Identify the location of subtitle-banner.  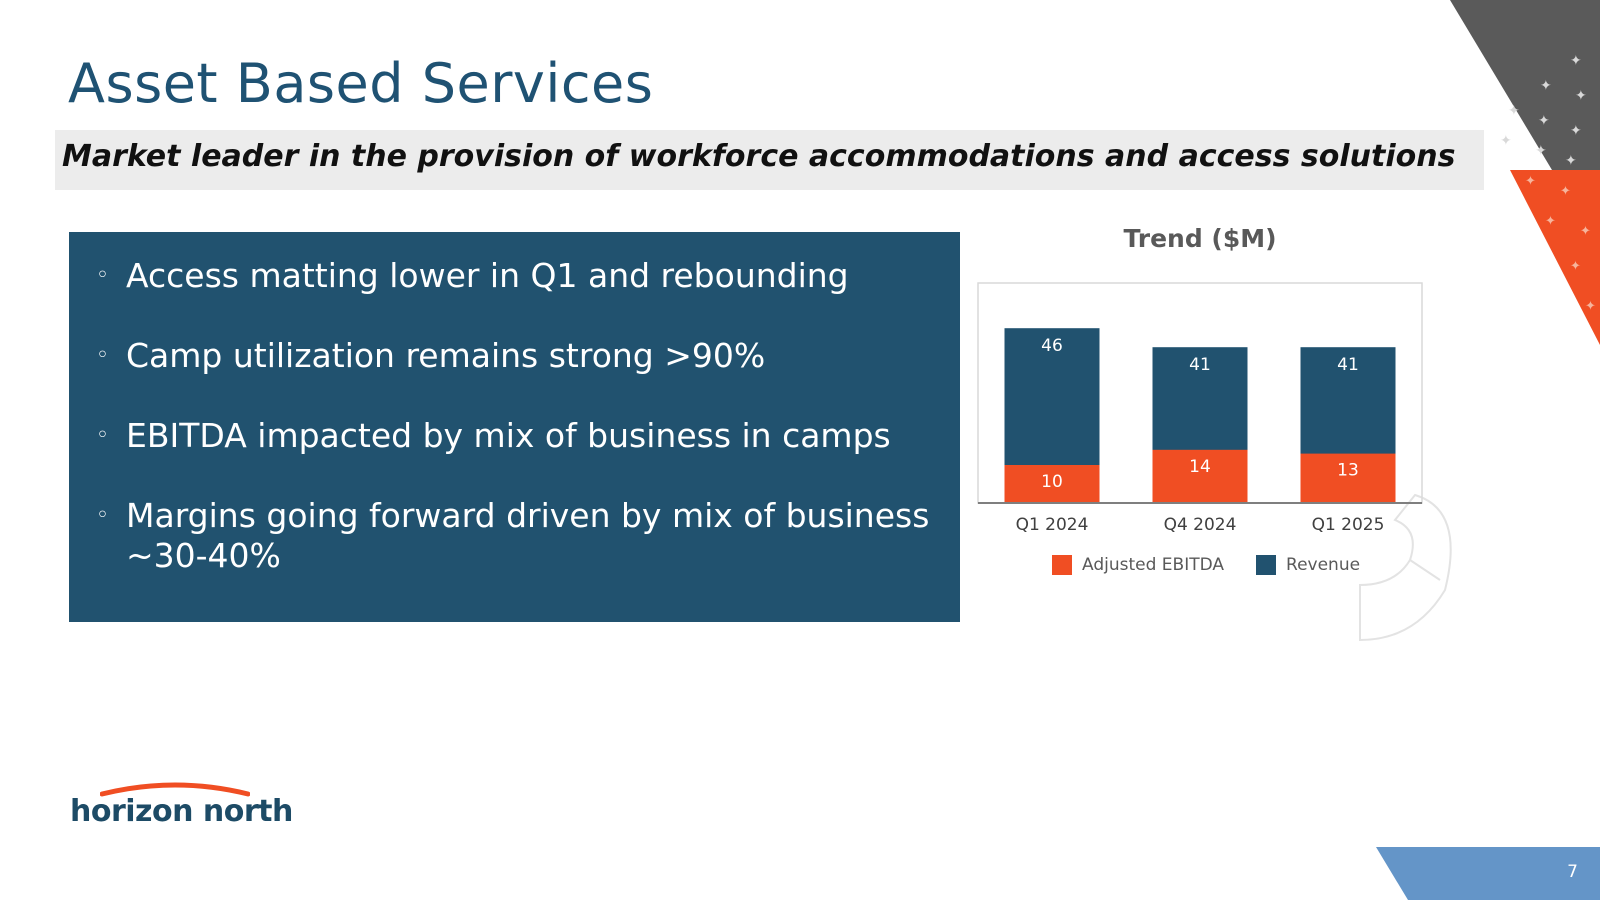
(769, 160).